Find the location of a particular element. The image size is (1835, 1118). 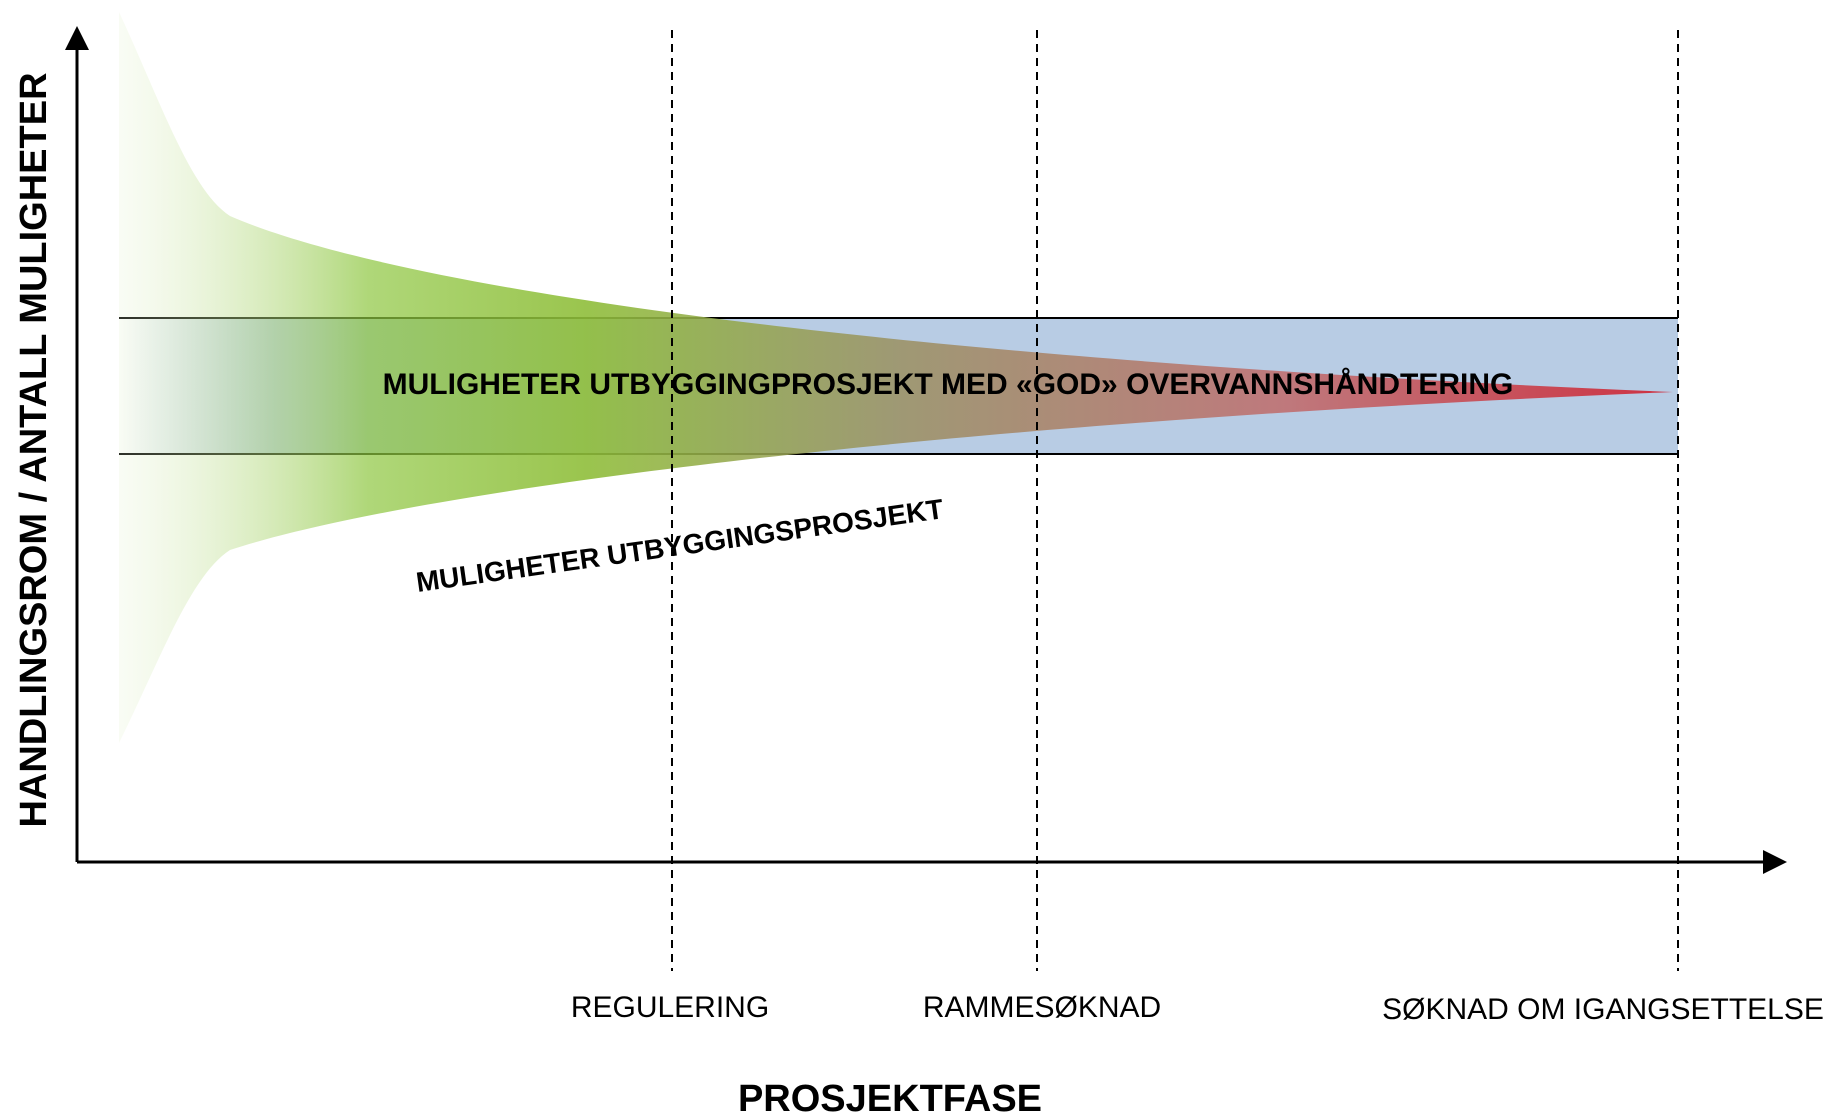

funnel-label: MULIGHETER UTBYGGINGSPROSJEKT is located at coordinates (679, 545).